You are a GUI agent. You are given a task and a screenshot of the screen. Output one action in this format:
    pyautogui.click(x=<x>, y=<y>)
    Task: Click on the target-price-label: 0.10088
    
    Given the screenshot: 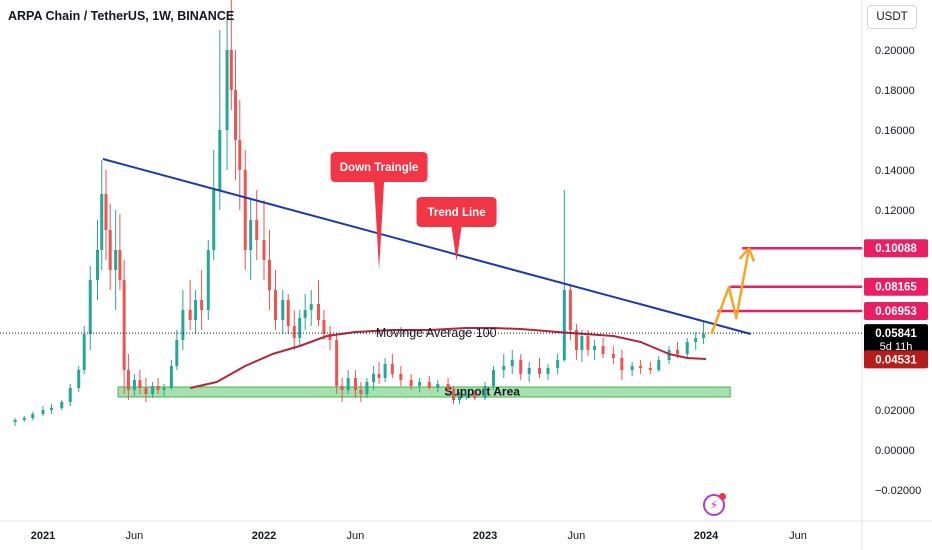 What is the action you would take?
    pyautogui.click(x=896, y=249)
    